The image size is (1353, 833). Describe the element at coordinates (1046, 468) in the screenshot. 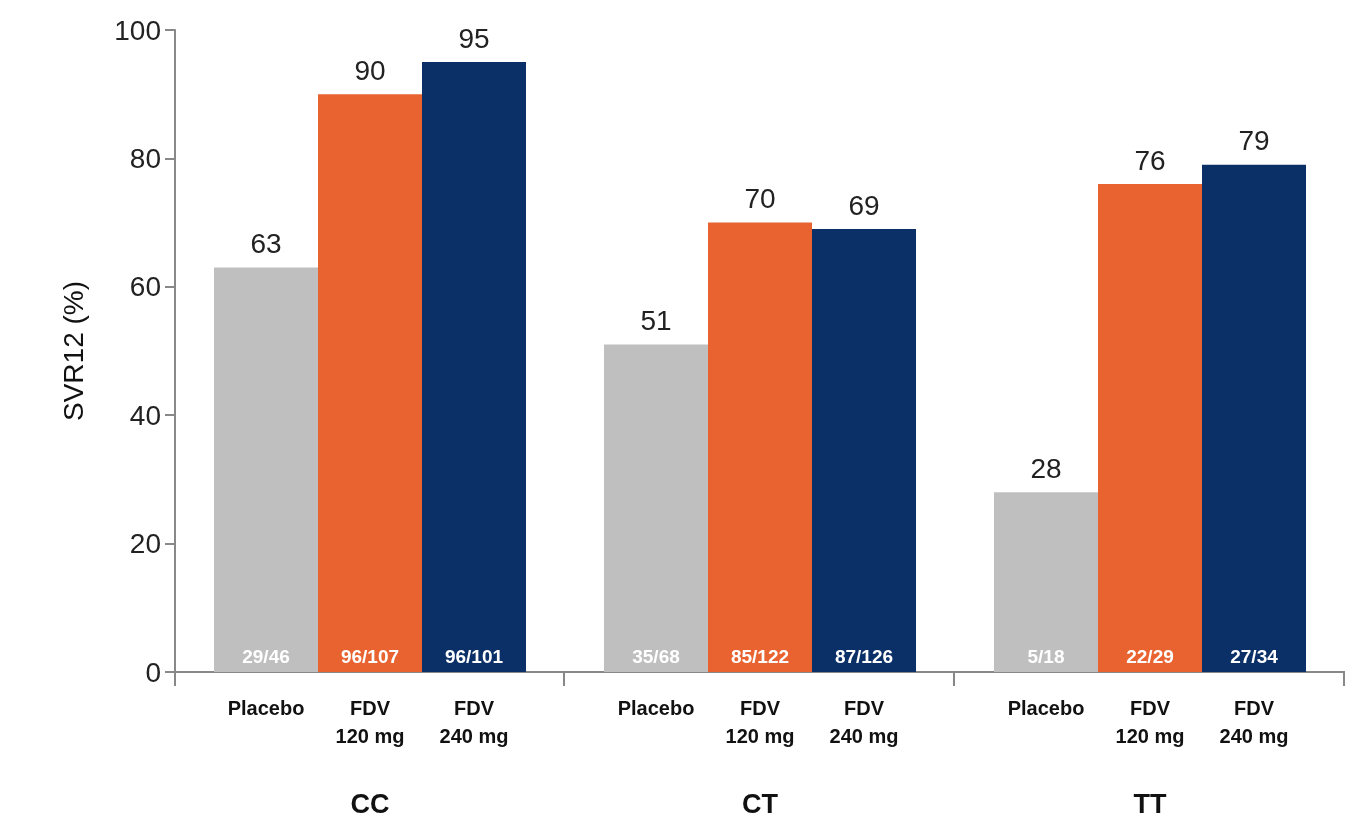

I see `data-label: 28` at that location.